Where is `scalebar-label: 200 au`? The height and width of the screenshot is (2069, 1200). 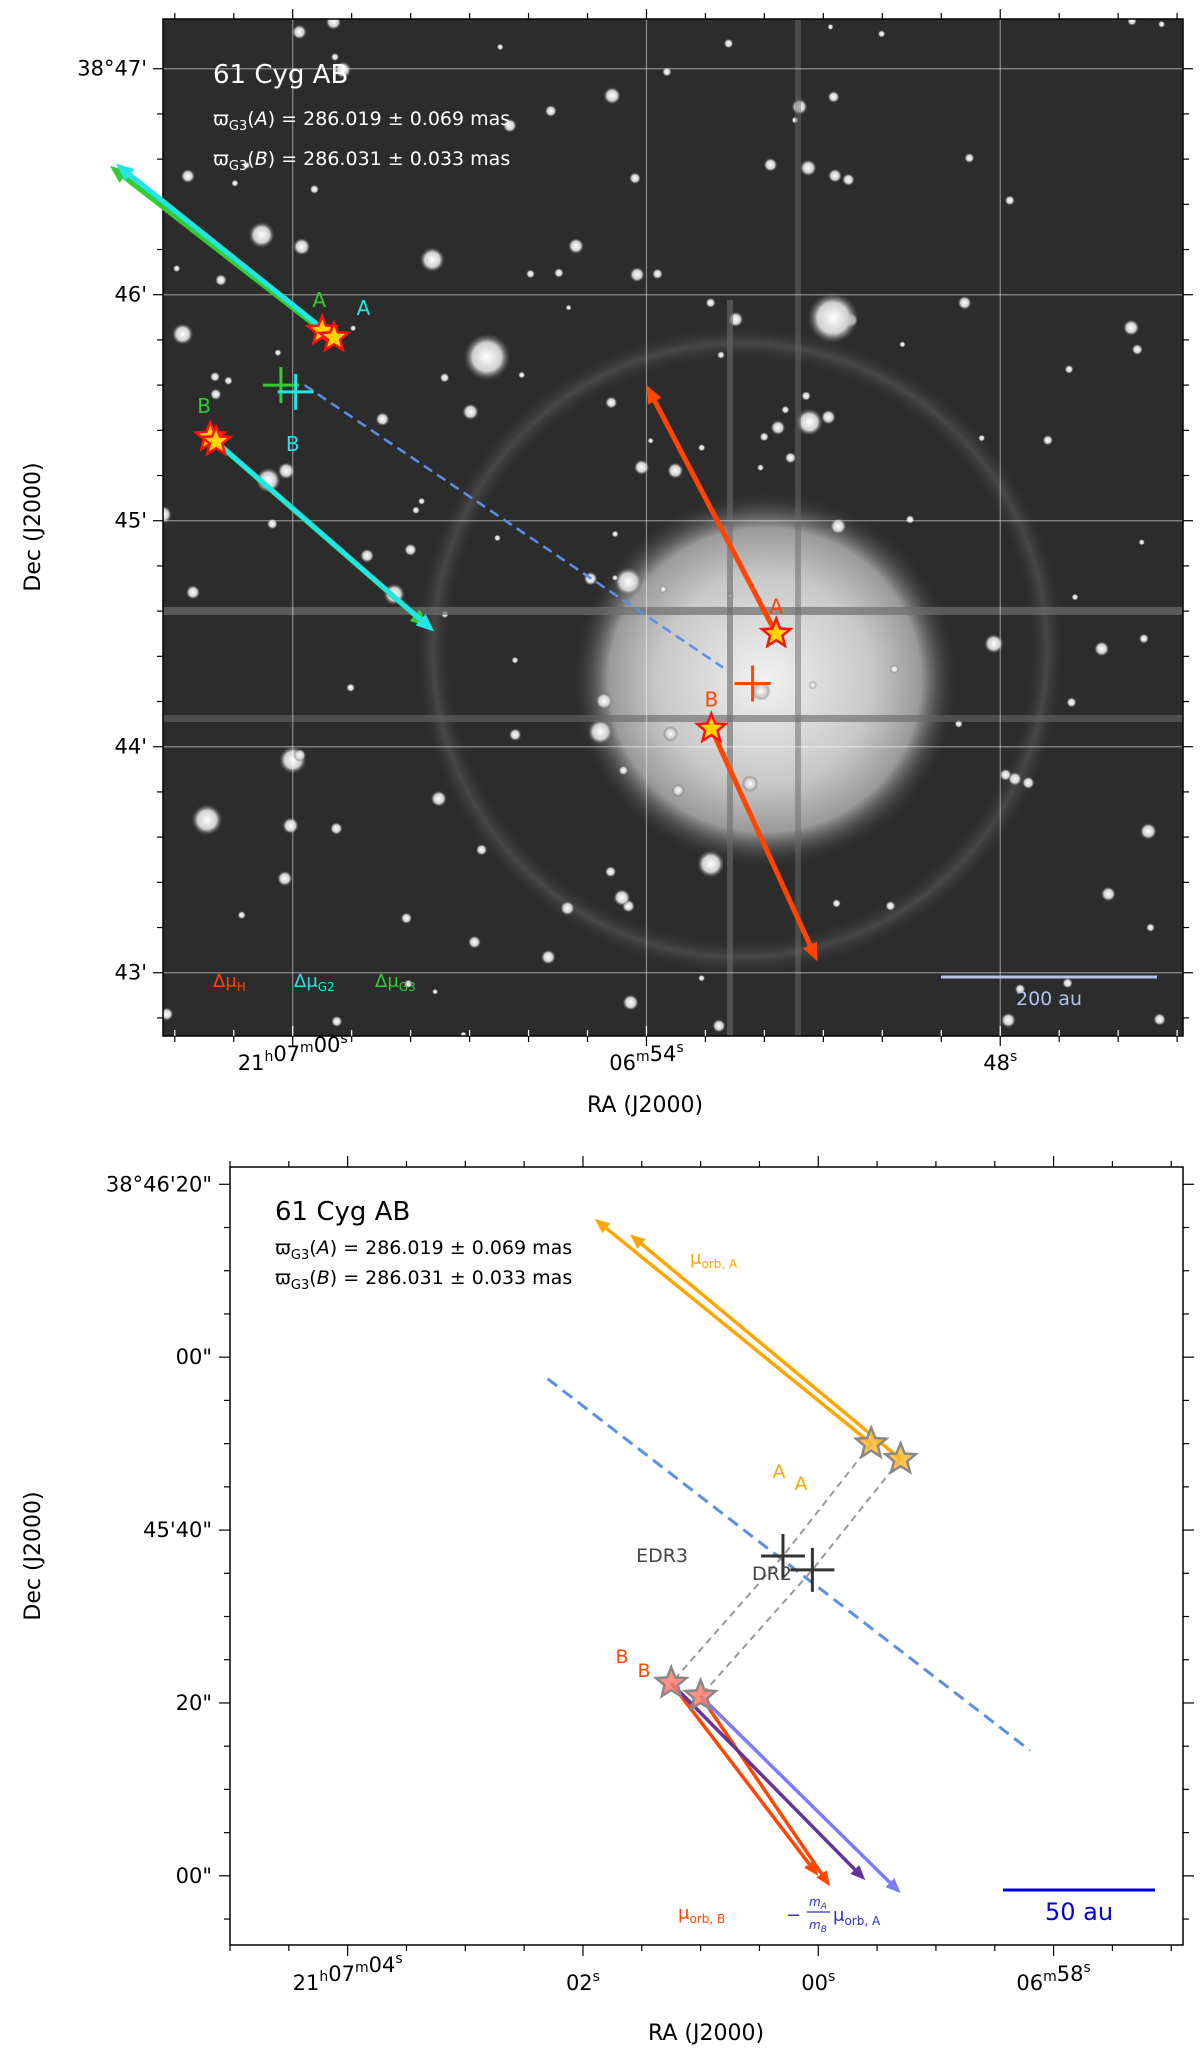 scalebar-label: 200 au is located at coordinates (1049, 999).